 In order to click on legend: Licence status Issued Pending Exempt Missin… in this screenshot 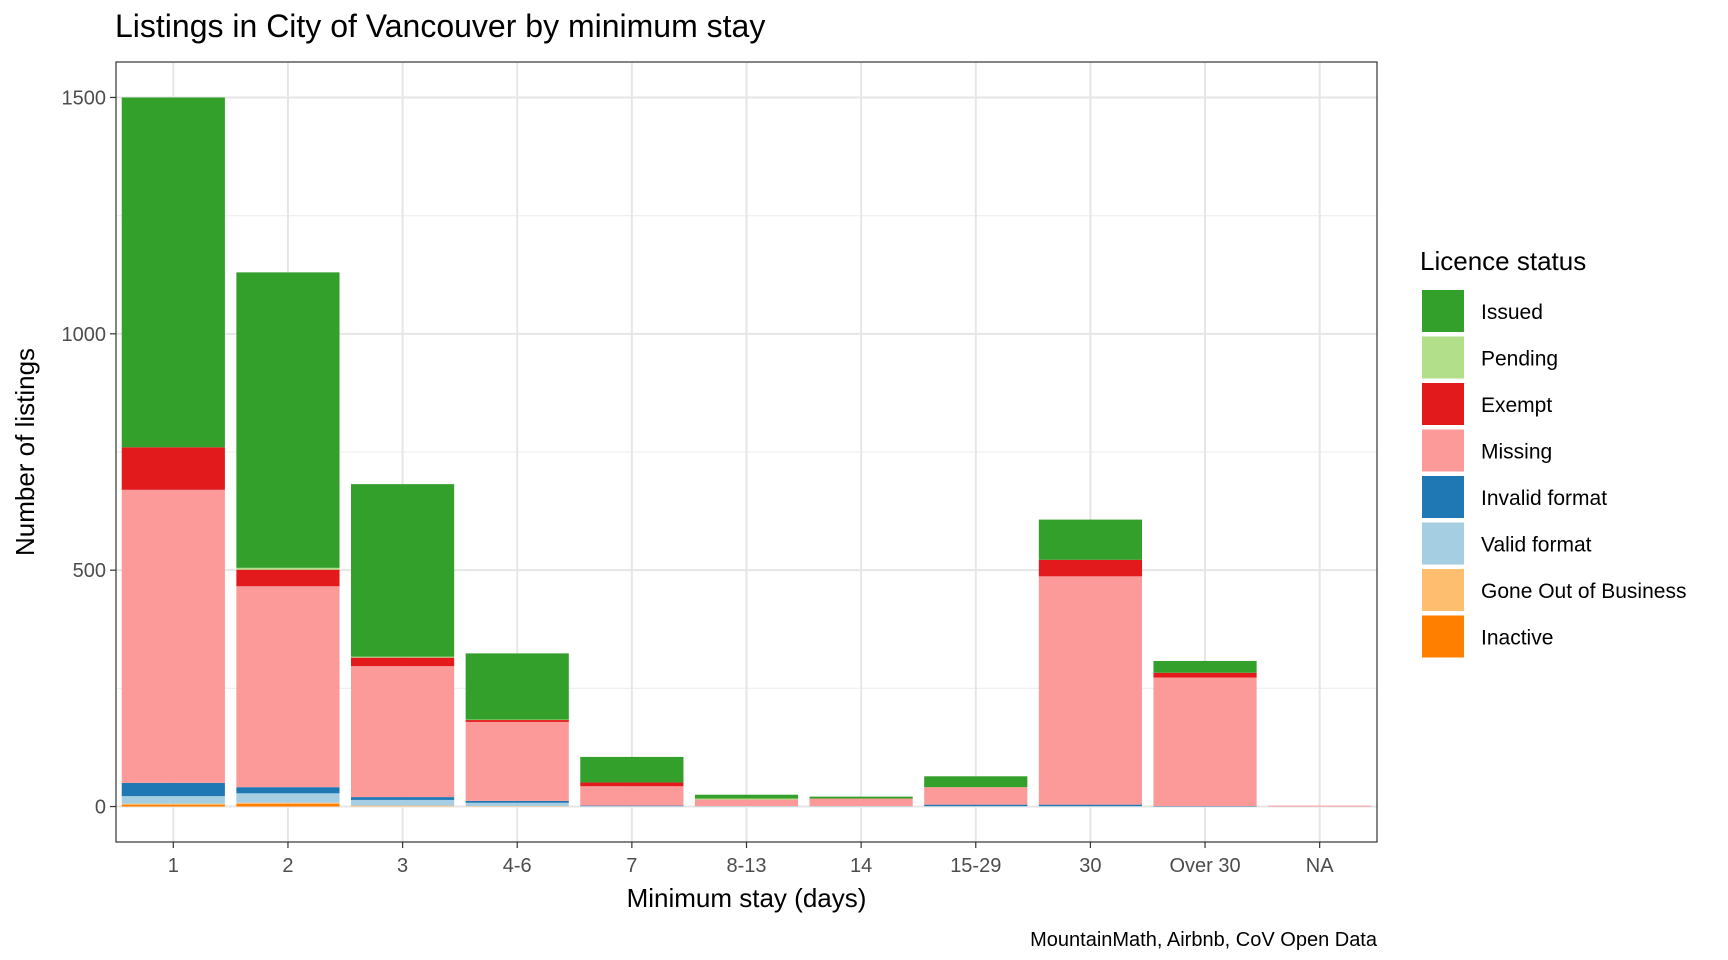, I will do `click(1553, 452)`.